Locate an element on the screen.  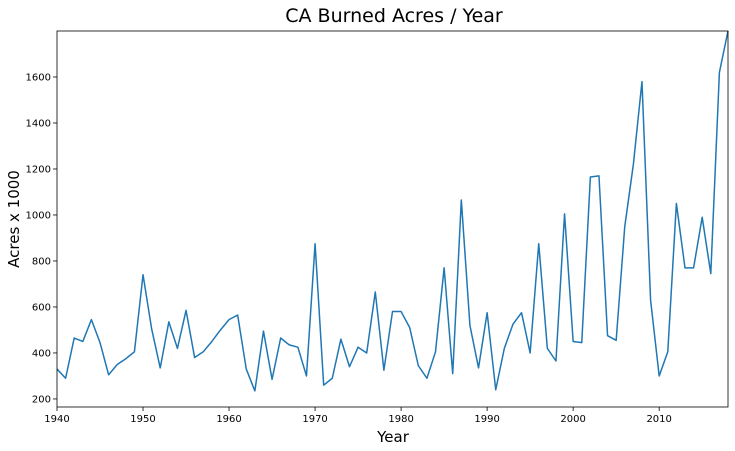
x-tick-label: 2000 is located at coordinates (572, 419).